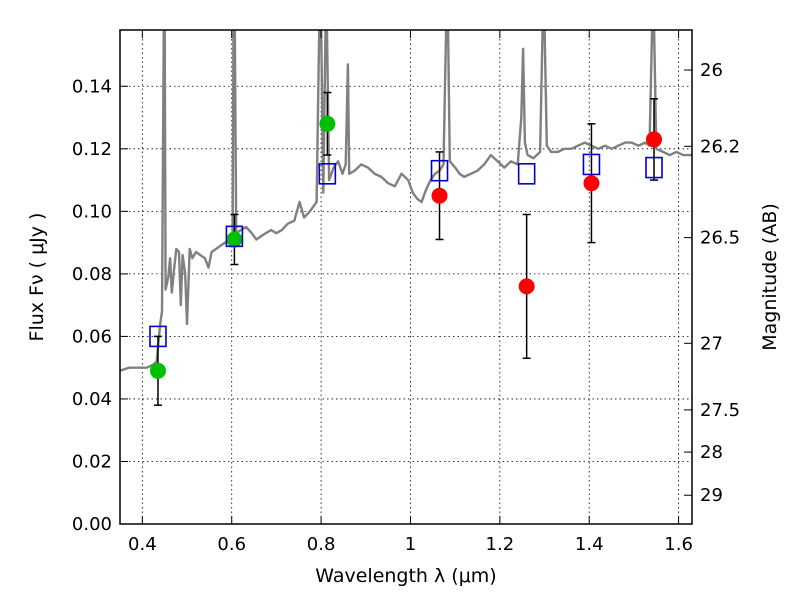  Describe the element at coordinates (92, 461) in the screenshot. I see `y-tick-label: 0.02` at that location.